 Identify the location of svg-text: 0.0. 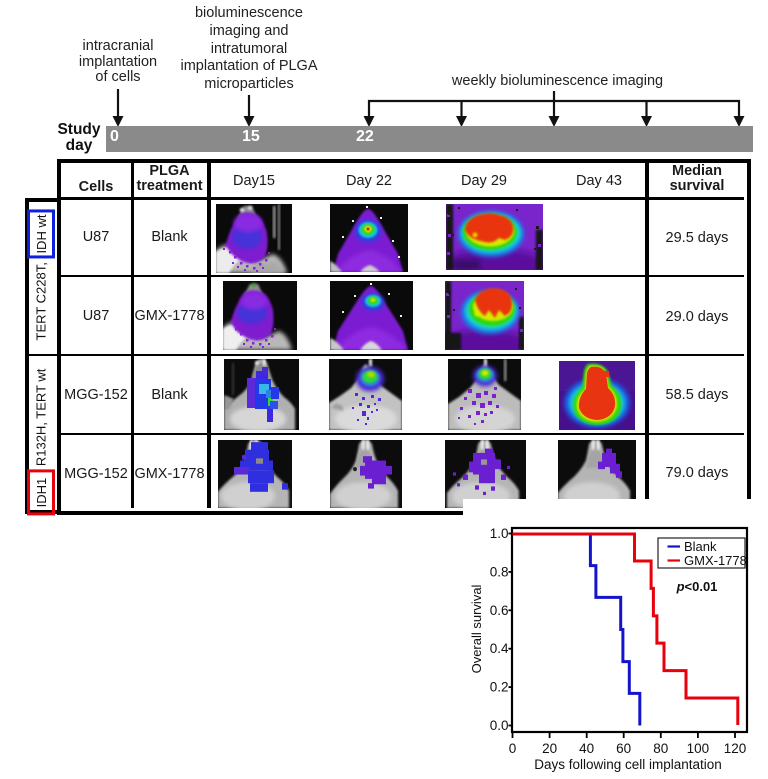
(499, 725).